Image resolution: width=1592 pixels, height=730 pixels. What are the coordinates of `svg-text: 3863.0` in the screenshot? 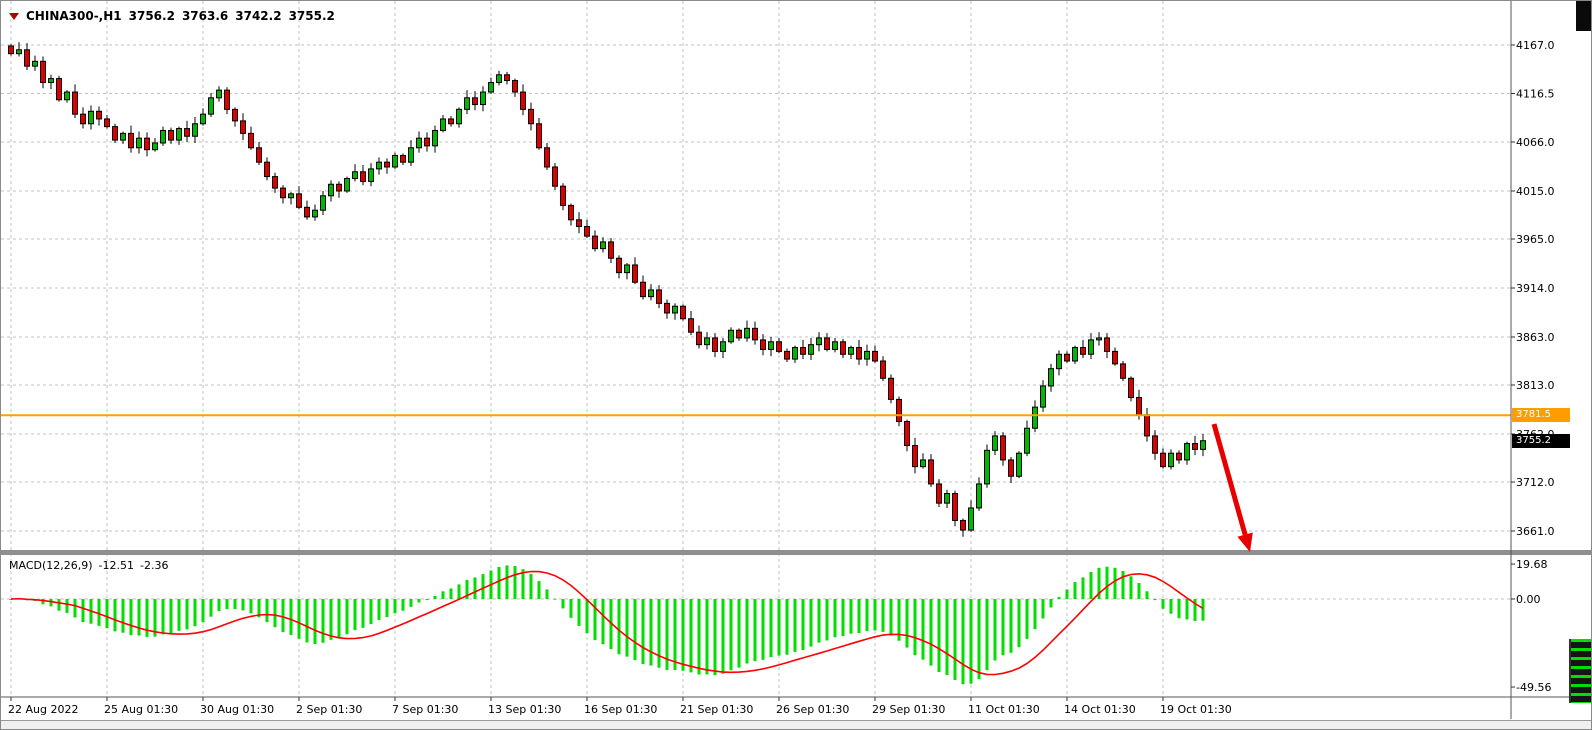 It's located at (1535, 337).